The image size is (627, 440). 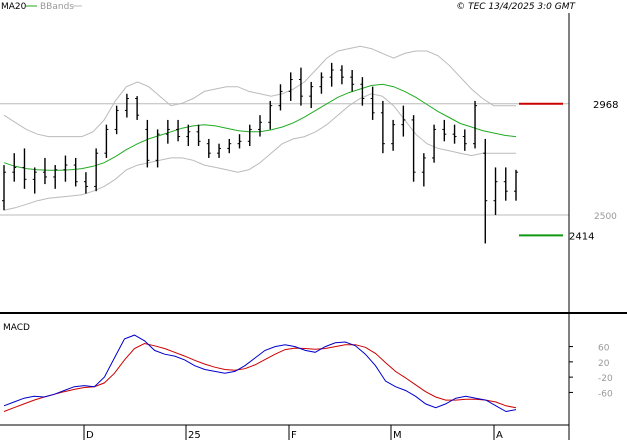 I want to click on x-tick-label-4: A, so click(x=499, y=435).